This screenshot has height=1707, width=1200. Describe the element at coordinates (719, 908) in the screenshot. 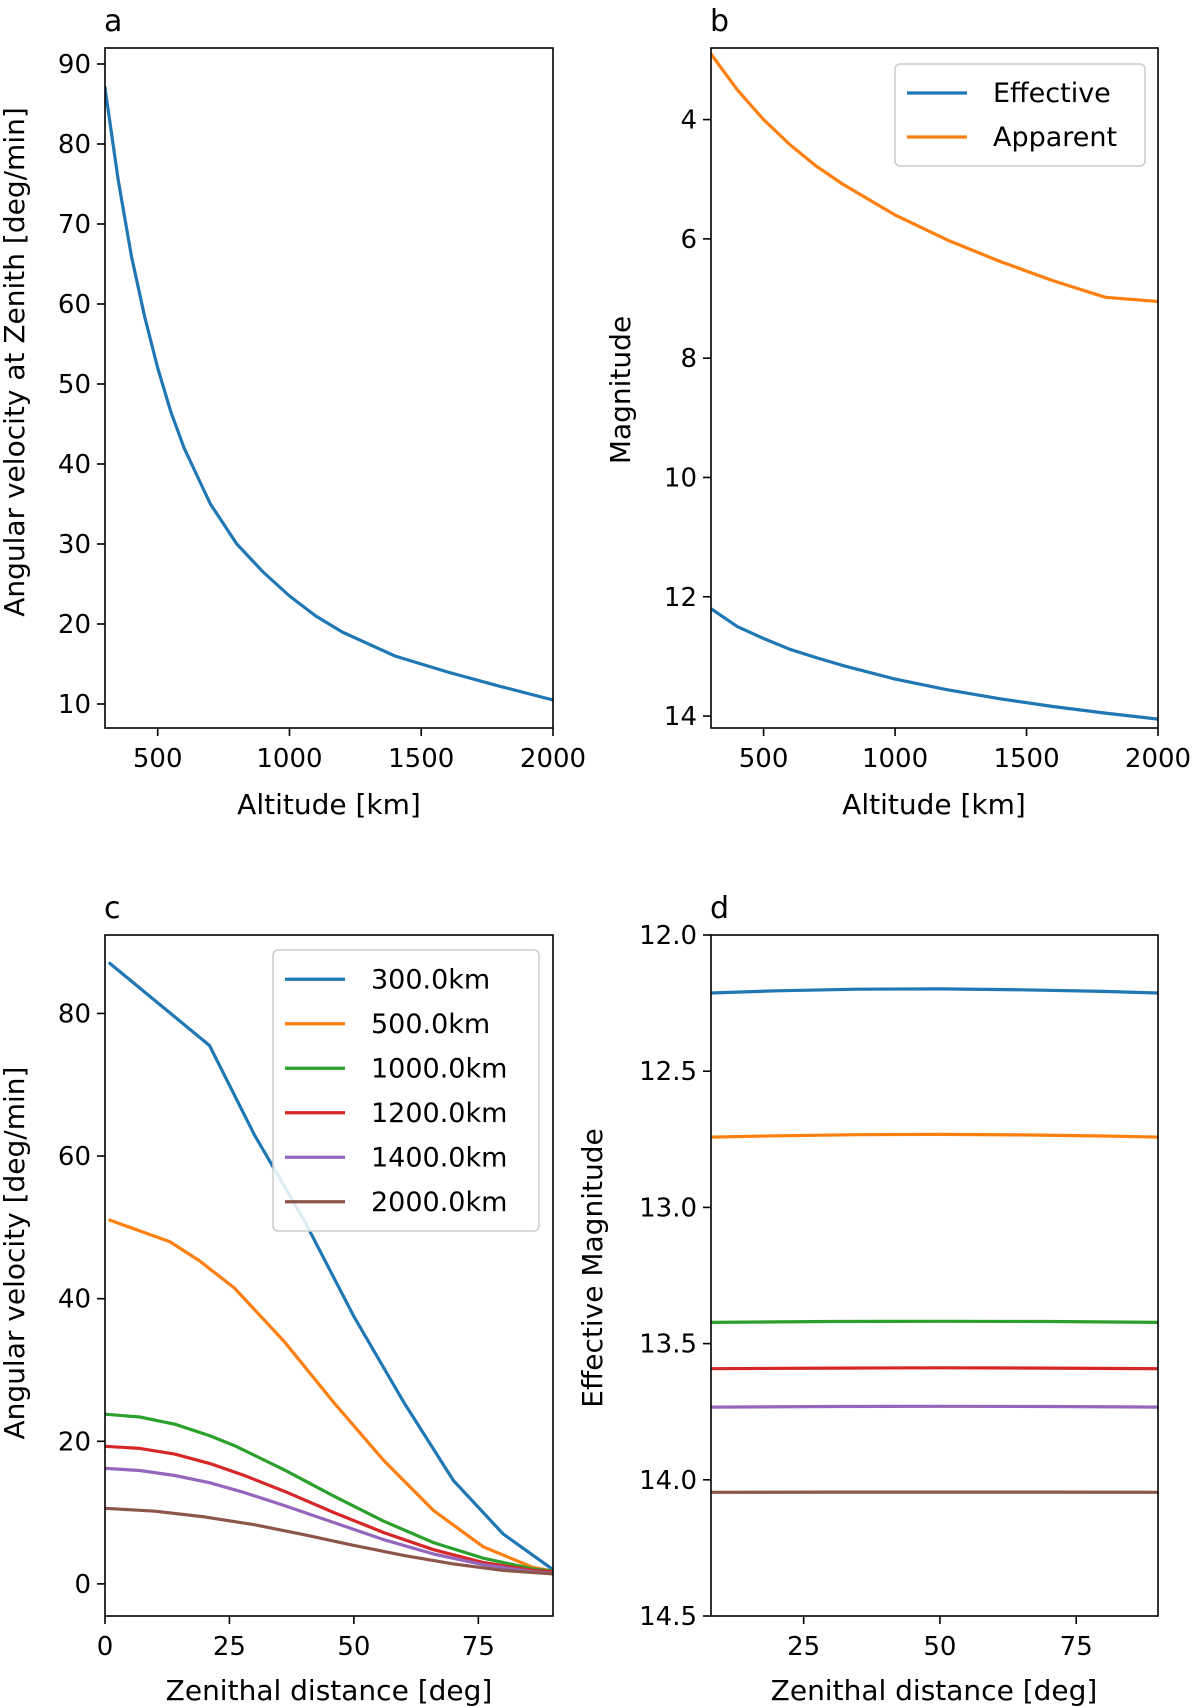

I see `panel-d-letter: d` at that location.